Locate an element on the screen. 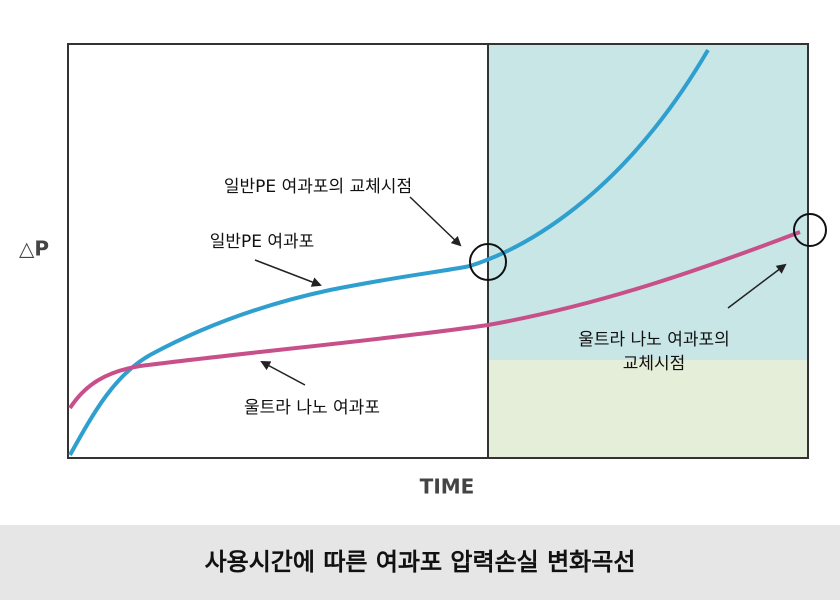 This screenshot has width=840, height=604. caption-band is located at coordinates (420, 562).